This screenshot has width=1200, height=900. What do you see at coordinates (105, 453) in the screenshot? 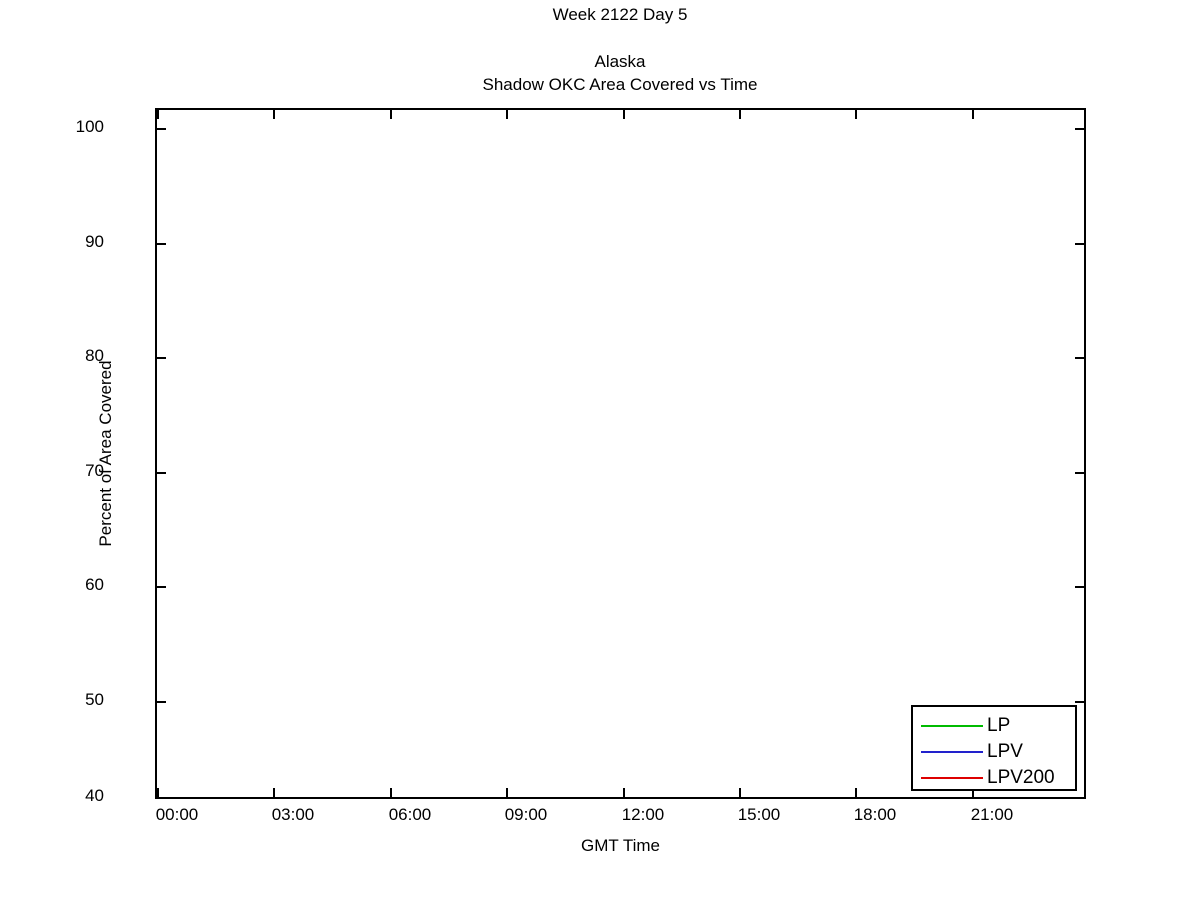
I see `y-axis-label: Percent of Area Covered` at bounding box center [105, 453].